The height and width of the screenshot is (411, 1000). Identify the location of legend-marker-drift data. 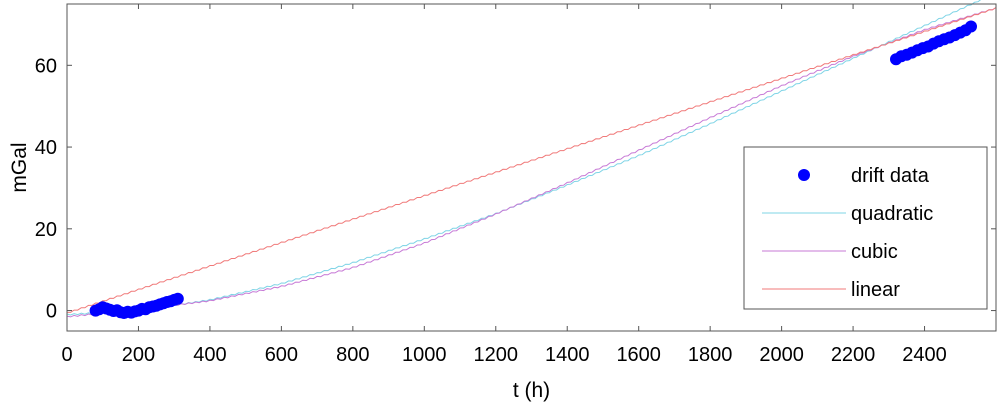
(804, 175).